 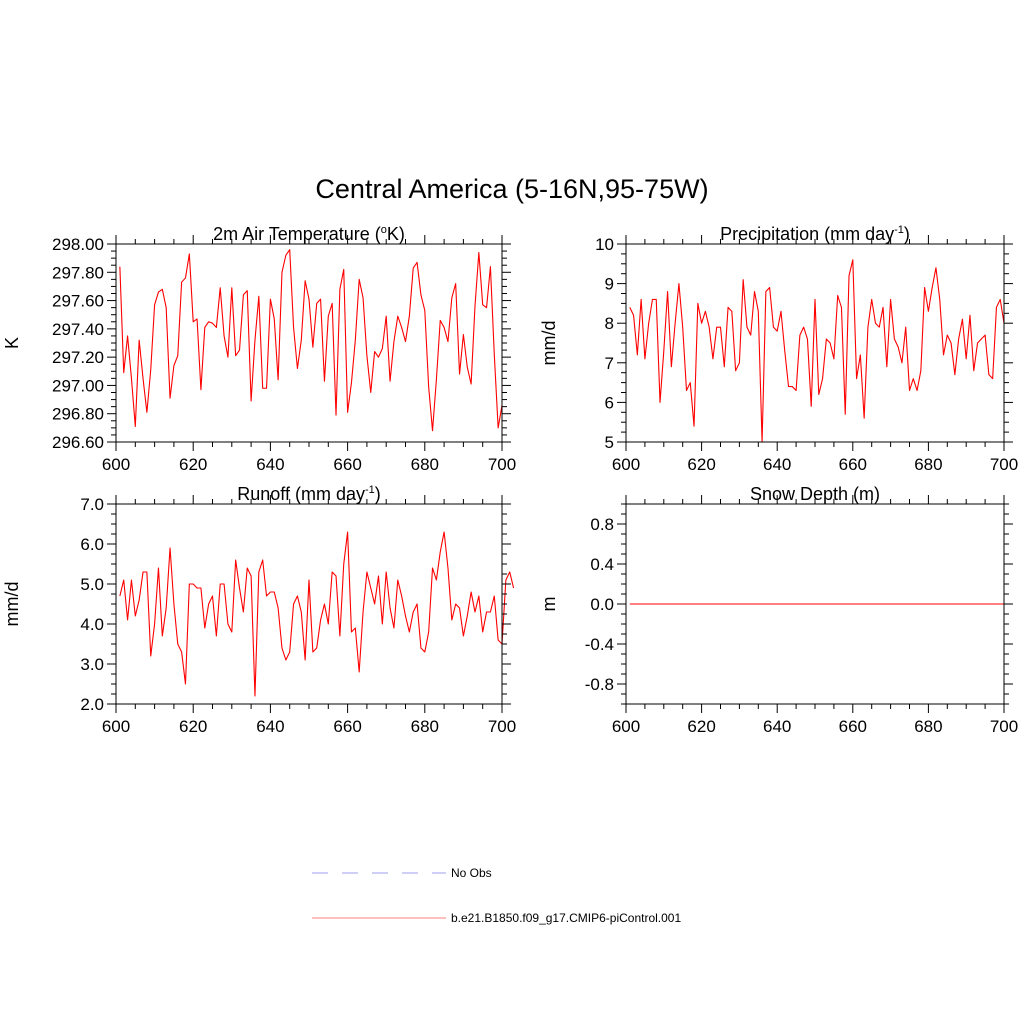 I want to click on panel-title: Snow Depth (m), so click(x=815, y=494).